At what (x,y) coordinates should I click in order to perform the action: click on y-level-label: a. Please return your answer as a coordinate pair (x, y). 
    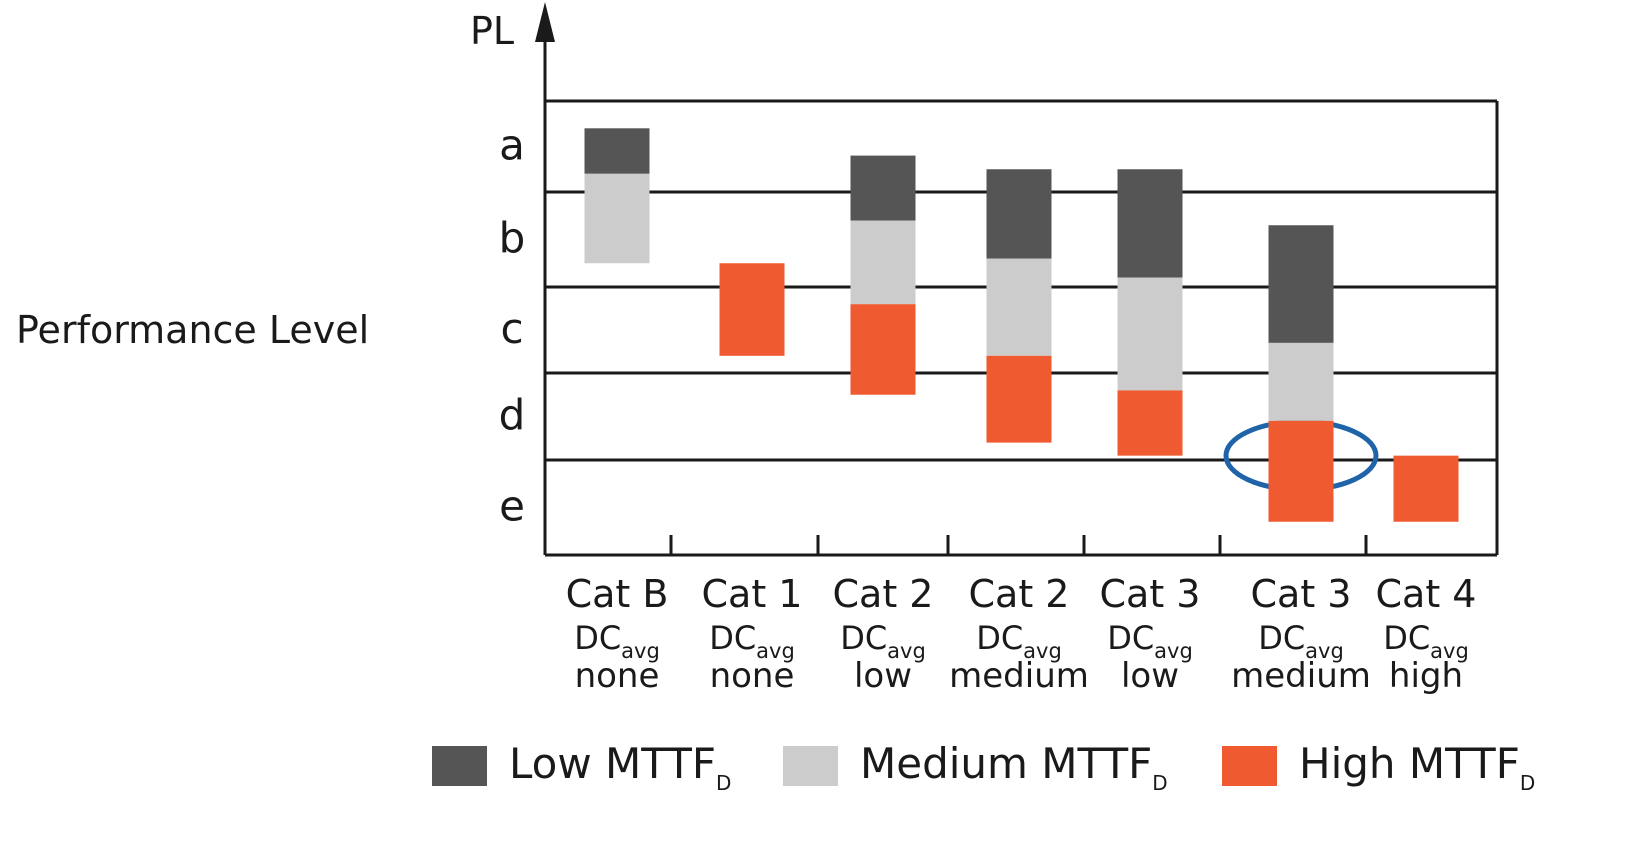
    Looking at the image, I should click on (512, 145).